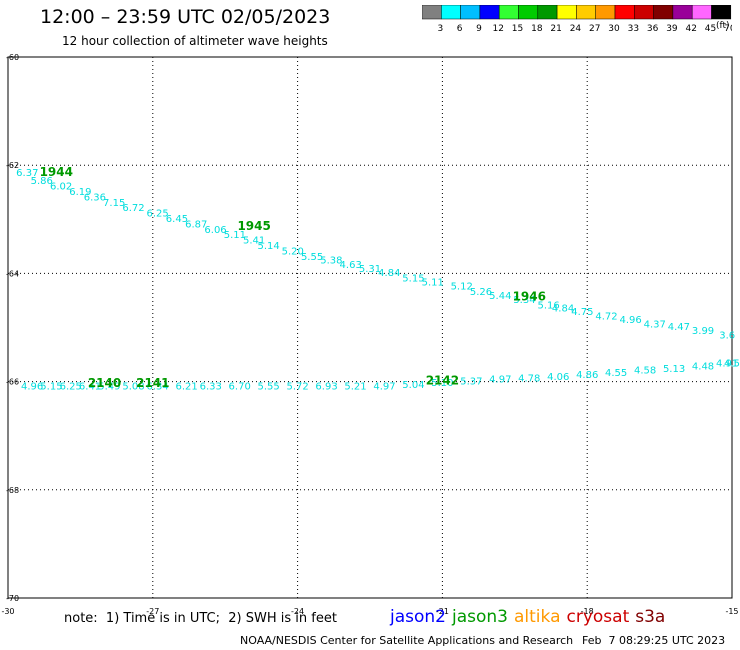  I want to click on wave-height-value: 4.47, so click(679, 327).